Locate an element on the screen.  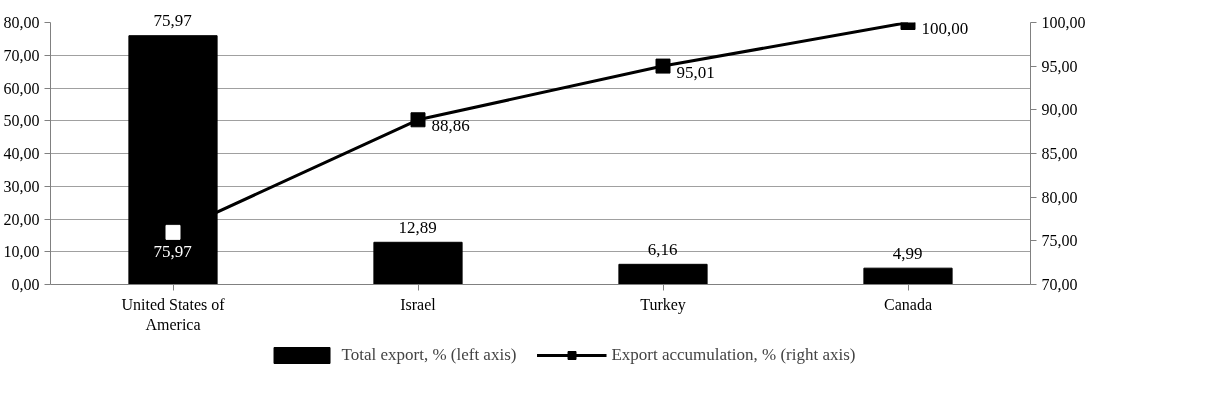
x-tick-label: Turkey is located at coordinates (663, 304).